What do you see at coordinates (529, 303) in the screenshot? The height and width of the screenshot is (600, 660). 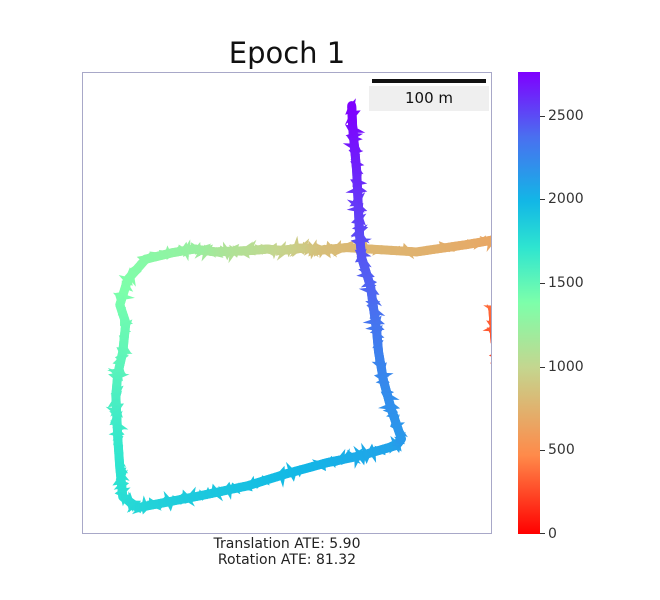 I see `colorbar` at bounding box center [529, 303].